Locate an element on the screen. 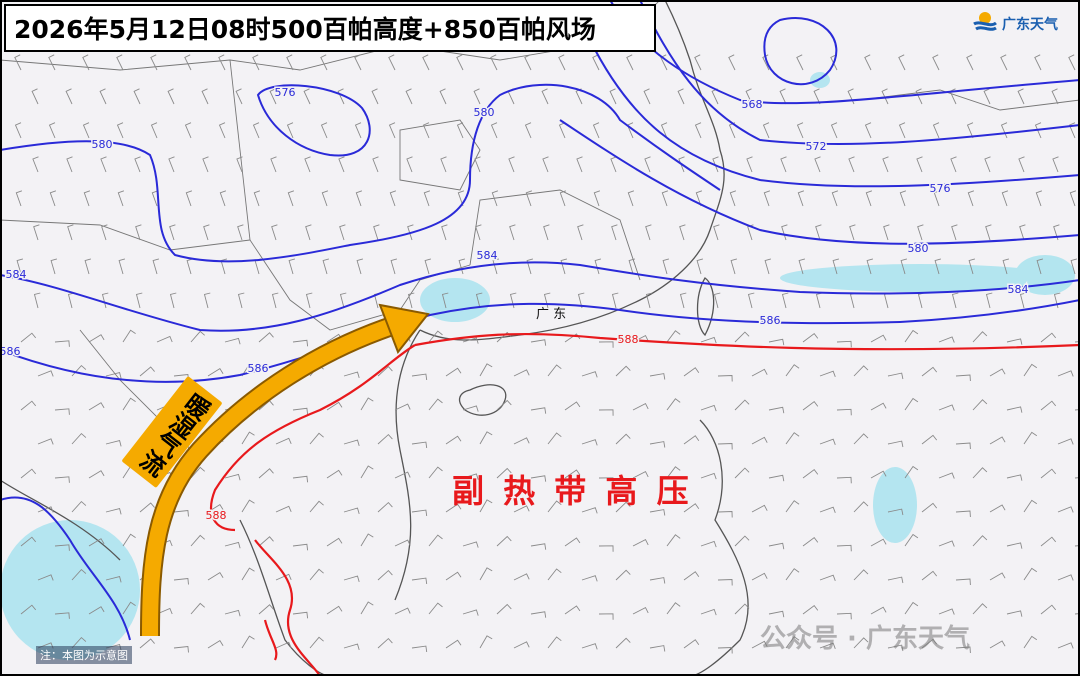 The width and height of the screenshot is (1080, 676). warm-moist-stream-arrow is located at coordinates (285, 470).